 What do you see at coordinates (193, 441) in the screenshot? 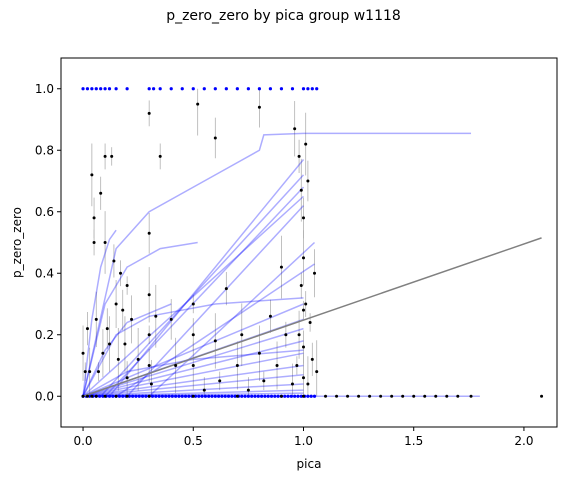
I see `x-tick-label: 0.5` at bounding box center [193, 441].